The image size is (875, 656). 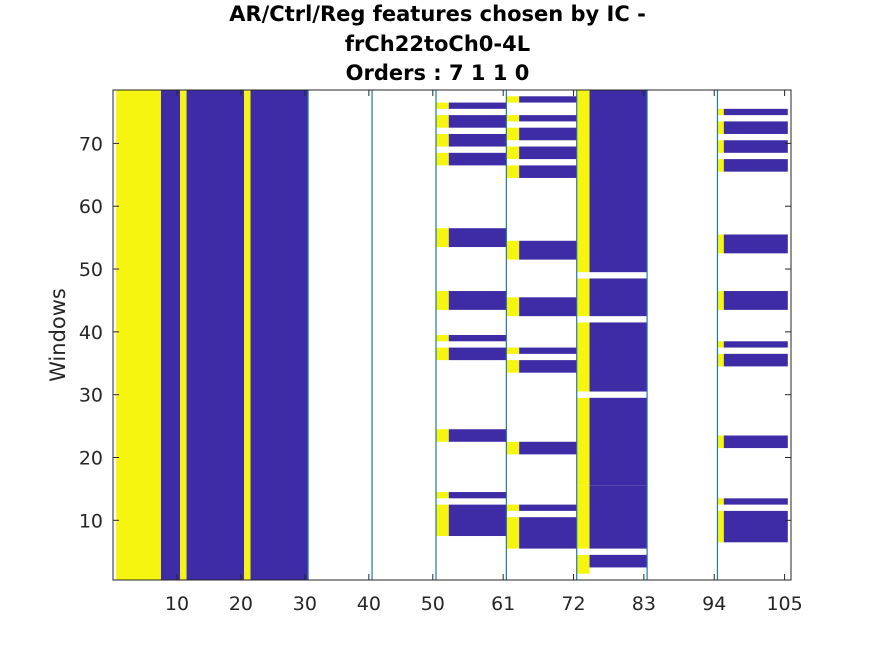 What do you see at coordinates (91, 207) in the screenshot?
I see `y-tick-label: 60` at bounding box center [91, 207].